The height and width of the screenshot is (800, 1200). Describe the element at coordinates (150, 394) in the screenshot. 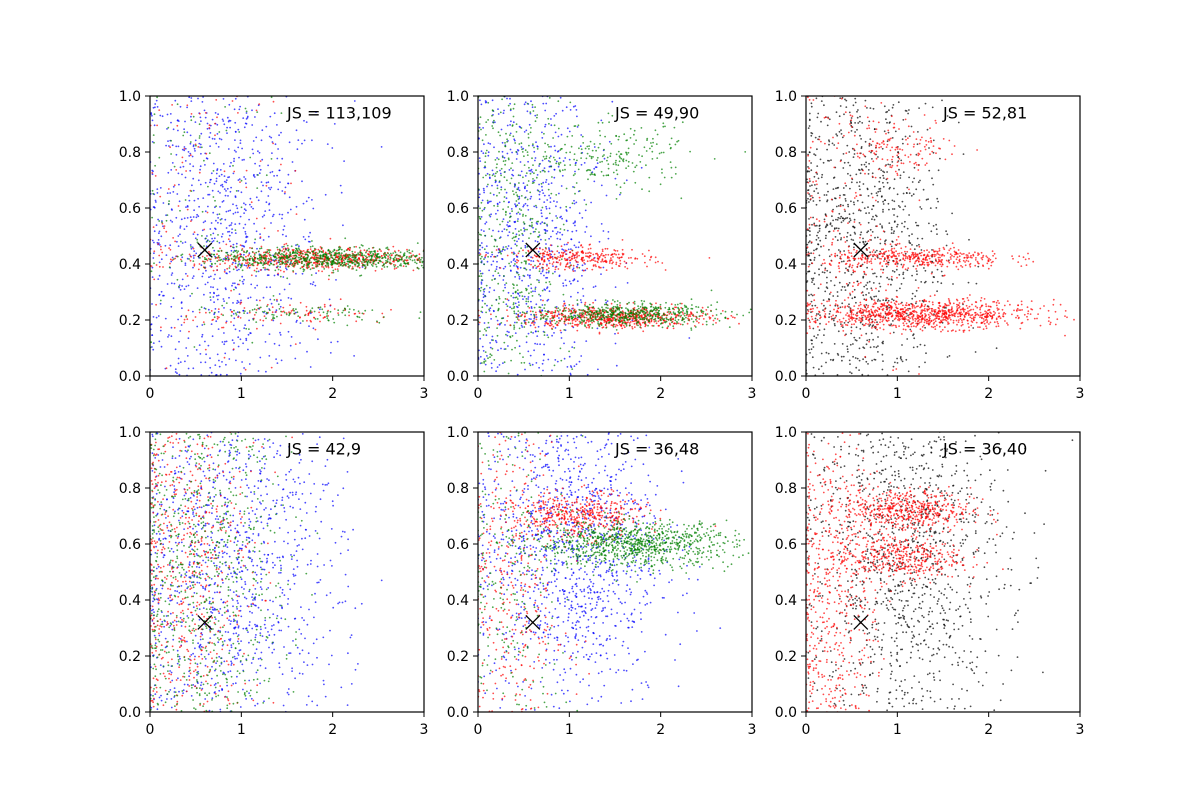

I see `x-tick-label: 0` at that location.